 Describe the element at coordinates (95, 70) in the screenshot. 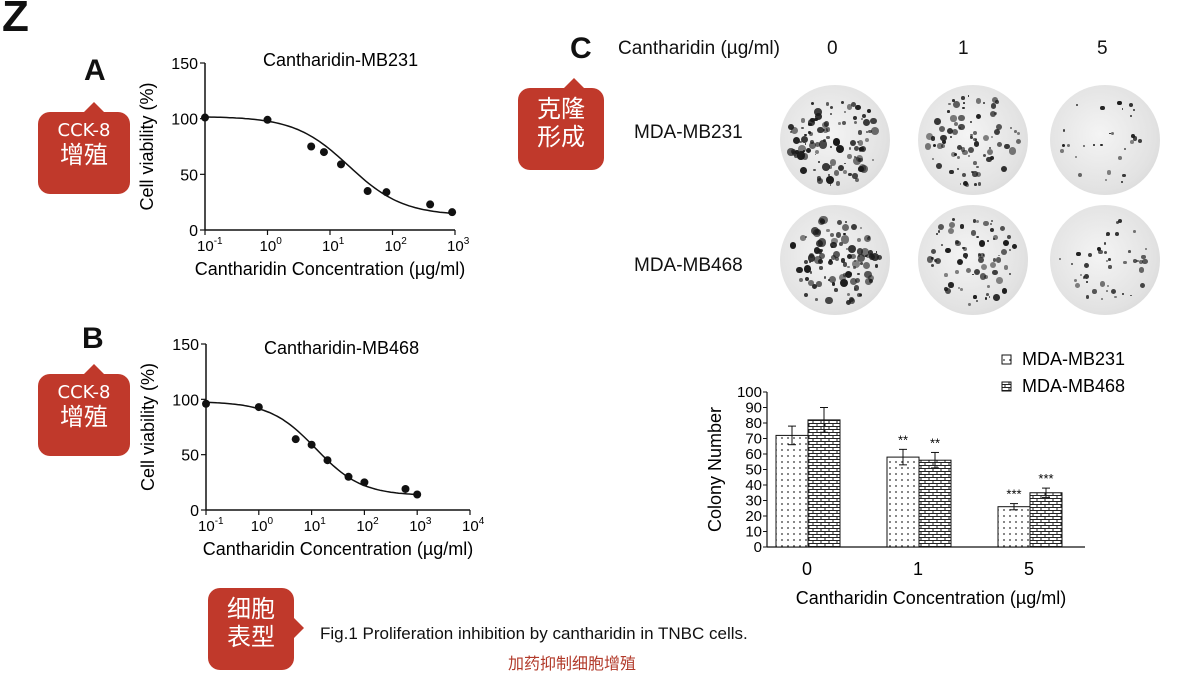

I see `panel-a-letter: A` at that location.